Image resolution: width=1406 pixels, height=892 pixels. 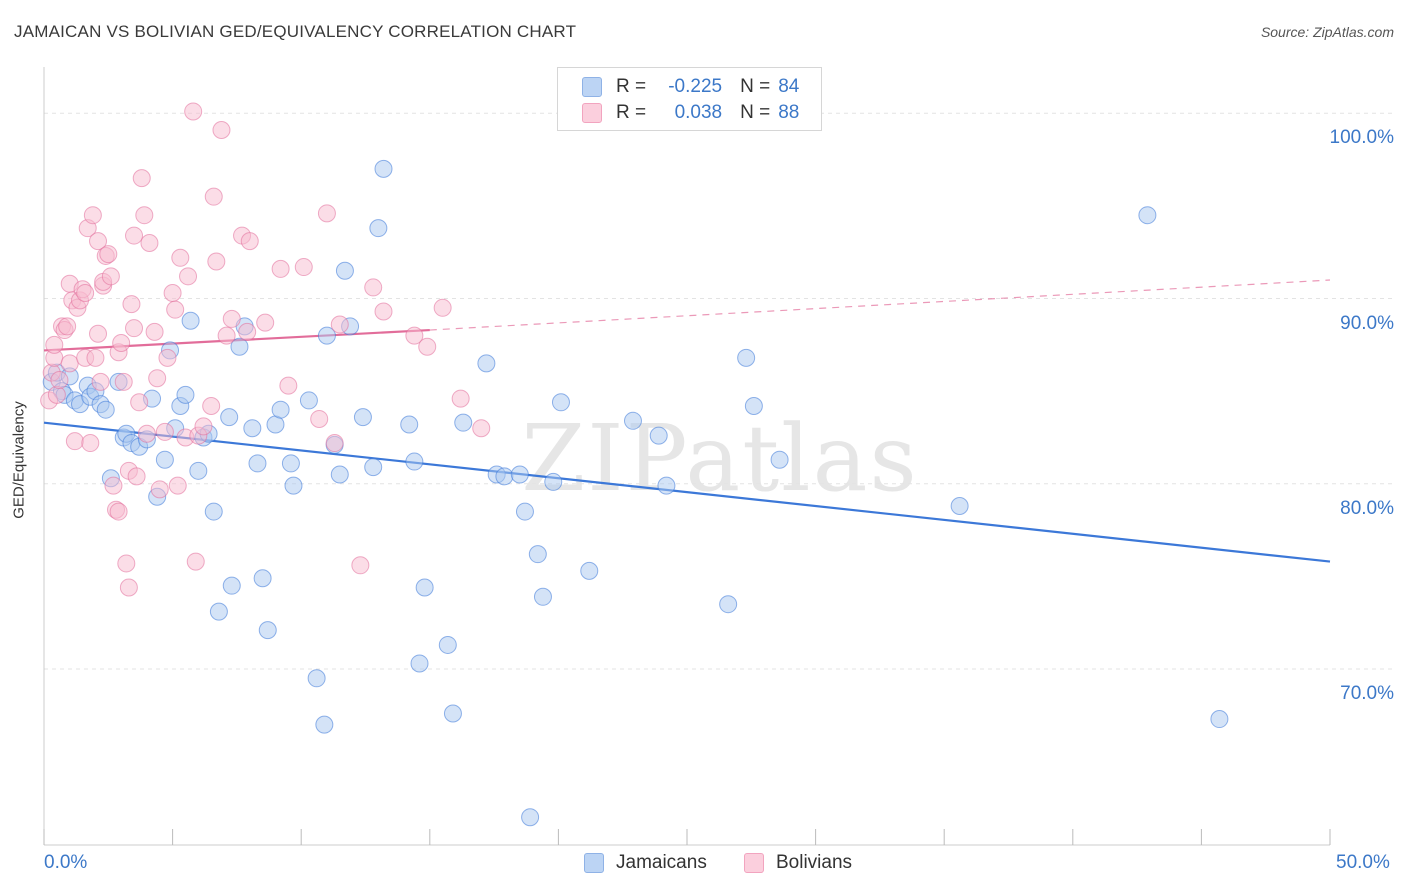 I want to click on legend-n-label: N =, so click(x=755, y=112).